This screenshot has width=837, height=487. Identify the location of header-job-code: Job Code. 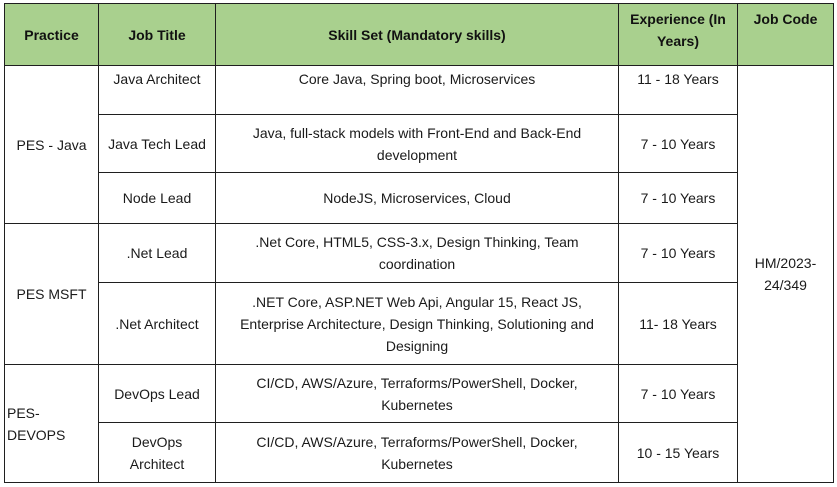
(785, 34).